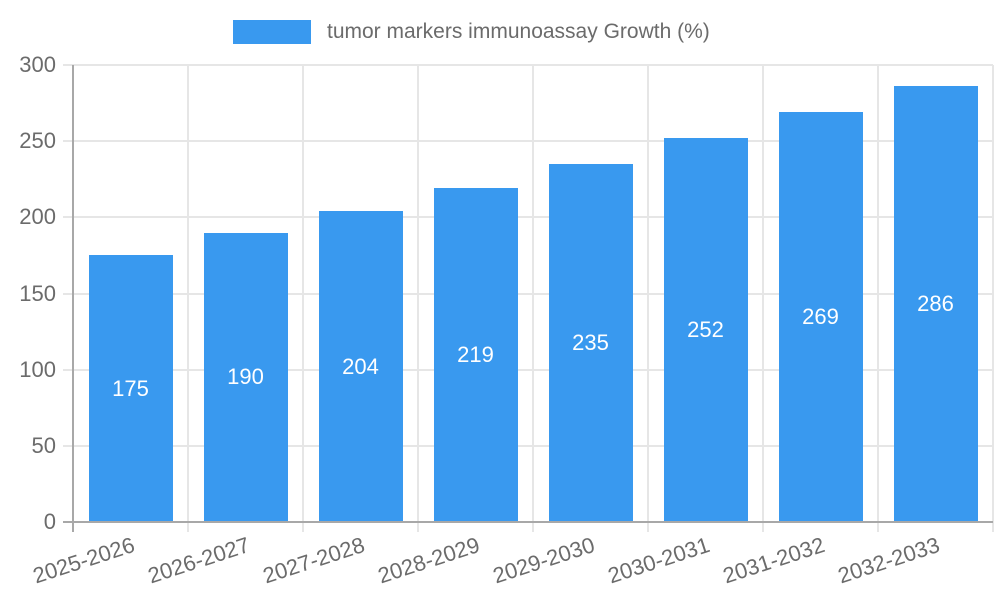 This screenshot has height=600, width=1000. Describe the element at coordinates (314, 560) in the screenshot. I see `x-tick-label: 2027-2028` at that location.